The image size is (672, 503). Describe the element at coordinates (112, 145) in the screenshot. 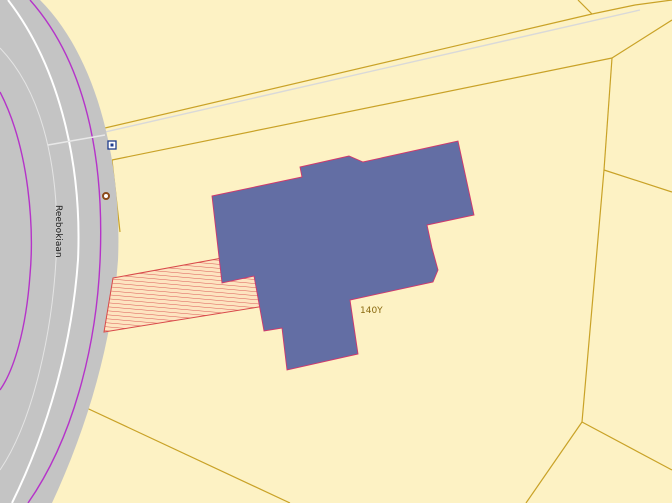

I see `square-point-marker-icon` at that location.